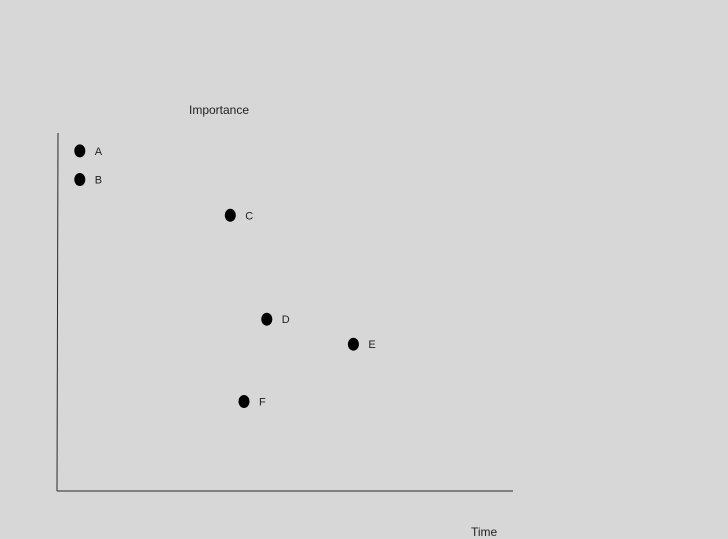 Image resolution: width=728 pixels, height=539 pixels. What do you see at coordinates (484, 532) in the screenshot?
I see `x-axis-title: Time` at bounding box center [484, 532].